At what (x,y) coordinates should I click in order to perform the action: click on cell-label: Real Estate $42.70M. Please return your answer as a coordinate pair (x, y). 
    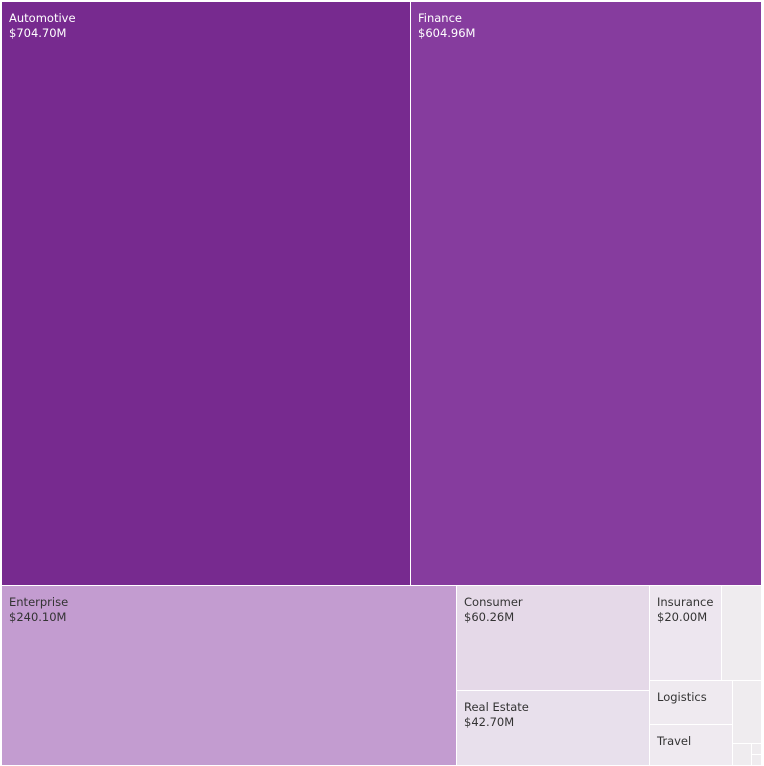
    Looking at the image, I should click on (496, 715).